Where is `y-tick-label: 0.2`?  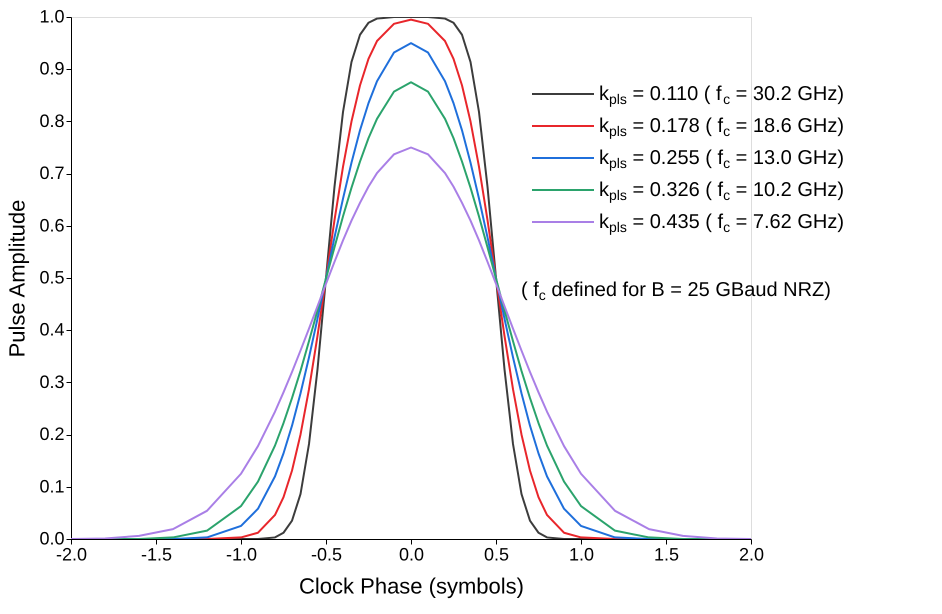
y-tick-label: 0.2 is located at coordinates (51, 434).